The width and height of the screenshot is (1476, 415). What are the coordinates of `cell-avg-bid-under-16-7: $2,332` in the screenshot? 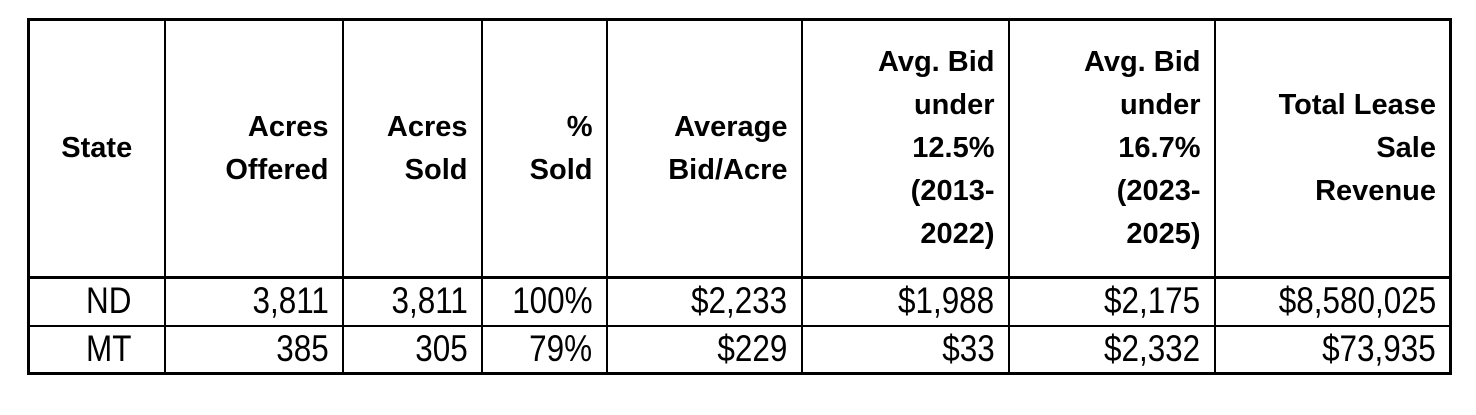 It's located at (1111, 349).